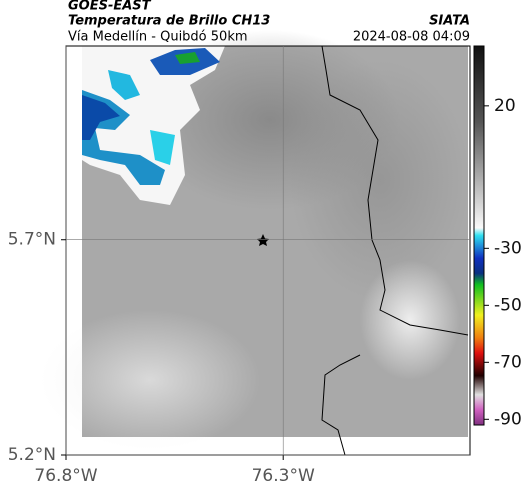 The height and width of the screenshot is (491, 526). Describe the element at coordinates (158, 37) in the screenshot. I see `route: Vía Medellín - Quibdó 50km` at that location.